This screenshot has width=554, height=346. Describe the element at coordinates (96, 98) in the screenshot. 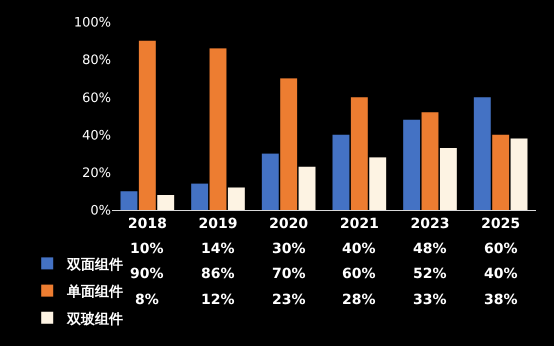

I see `y-tick-label: 60%` at that location.